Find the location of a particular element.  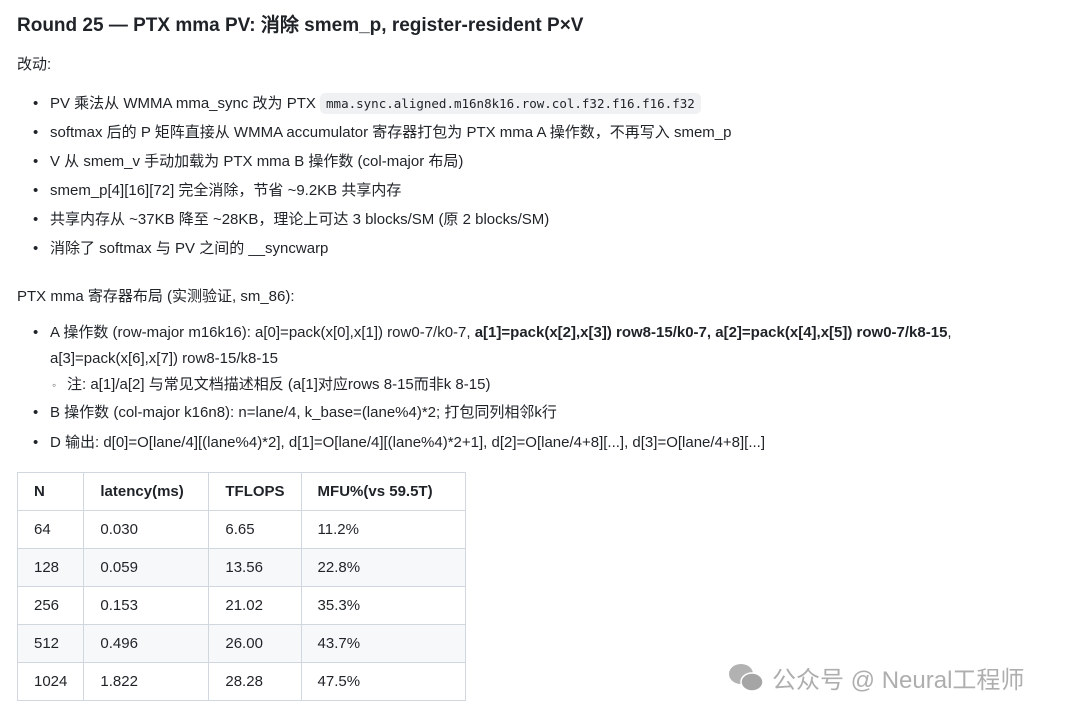

cell: 0.496 is located at coordinates (146, 643).